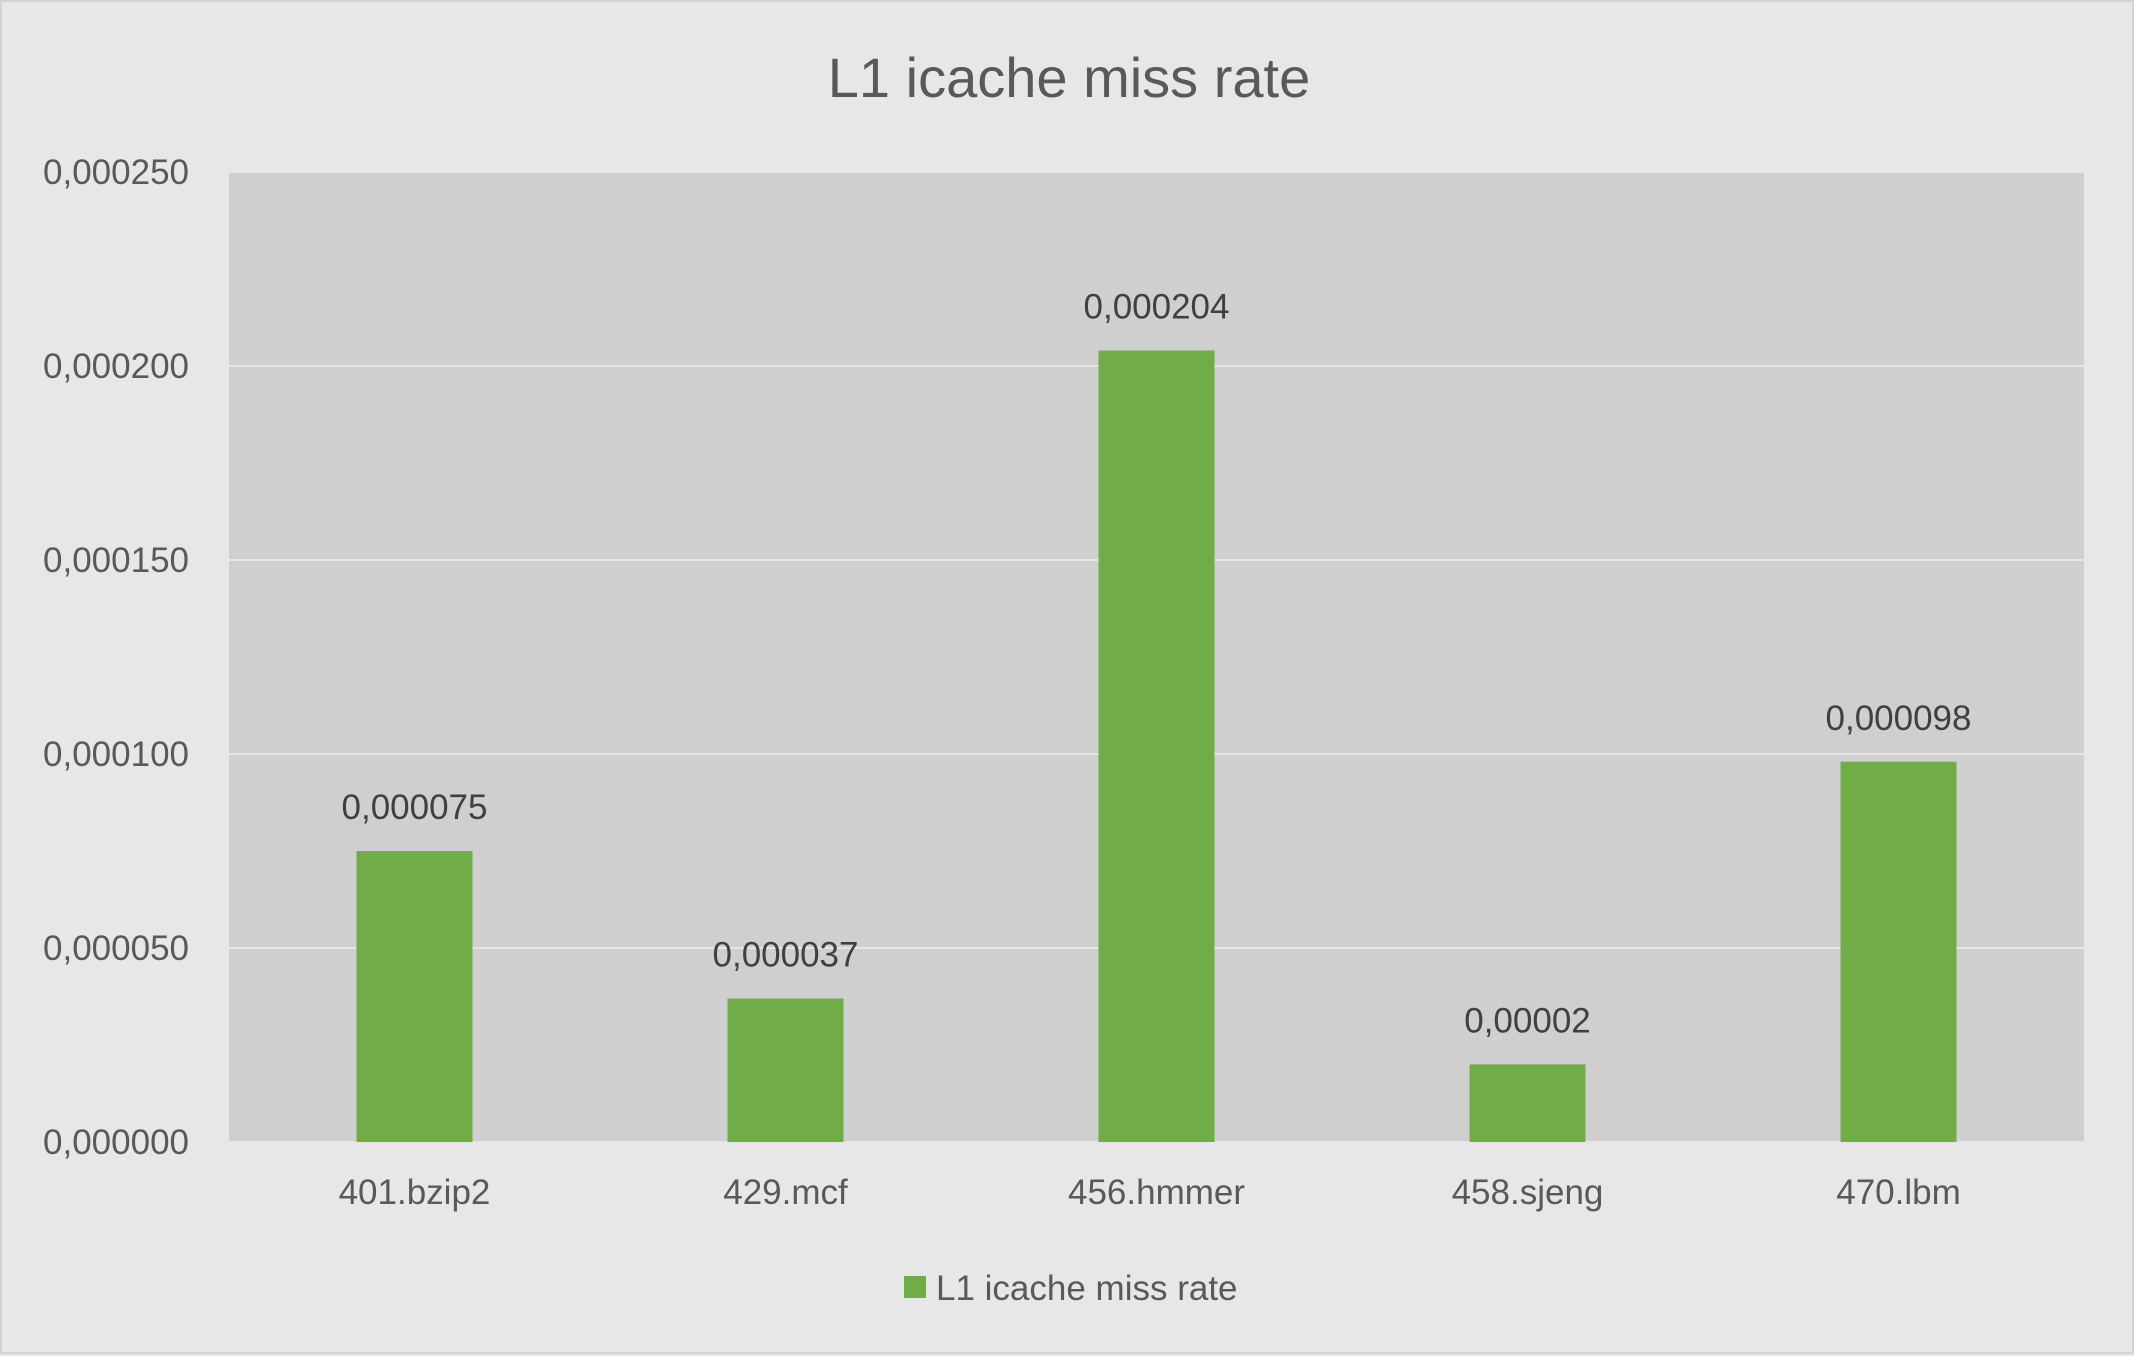 Image resolution: width=2134 pixels, height=1356 pixels. Describe the element at coordinates (116, 1142) in the screenshot. I see `y-tick-label: 0,000000` at that location.